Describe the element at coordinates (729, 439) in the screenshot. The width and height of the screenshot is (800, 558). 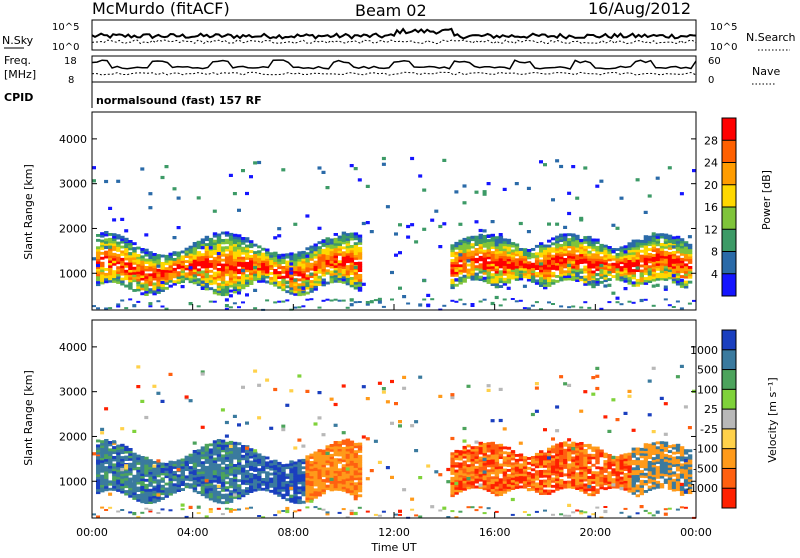
I see `velocity-colorbar-swatch` at that location.